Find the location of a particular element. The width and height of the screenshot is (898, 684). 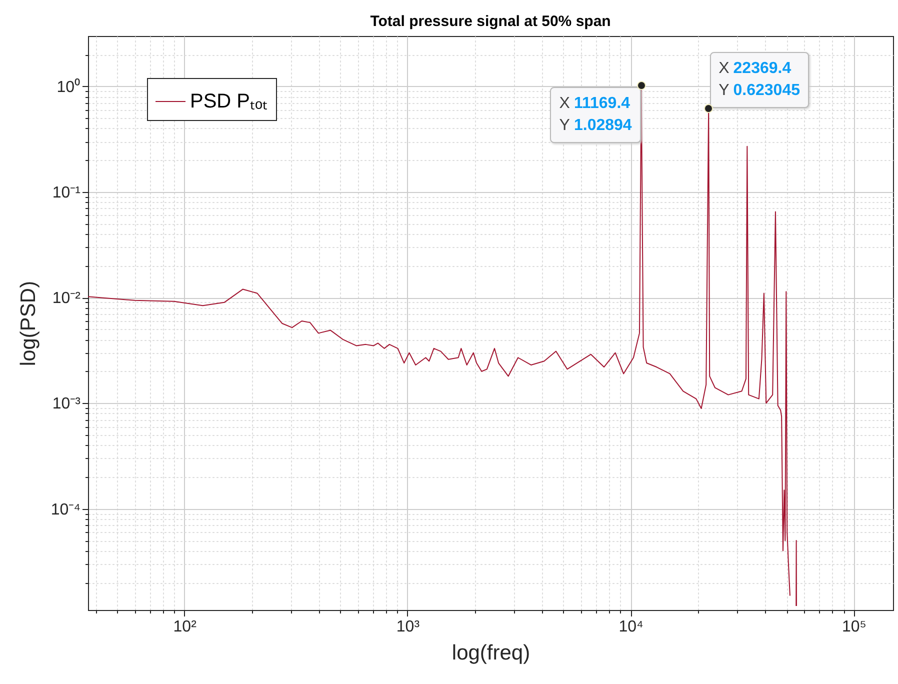

y-axis-title: log(PSD) is located at coordinates (28, 323).